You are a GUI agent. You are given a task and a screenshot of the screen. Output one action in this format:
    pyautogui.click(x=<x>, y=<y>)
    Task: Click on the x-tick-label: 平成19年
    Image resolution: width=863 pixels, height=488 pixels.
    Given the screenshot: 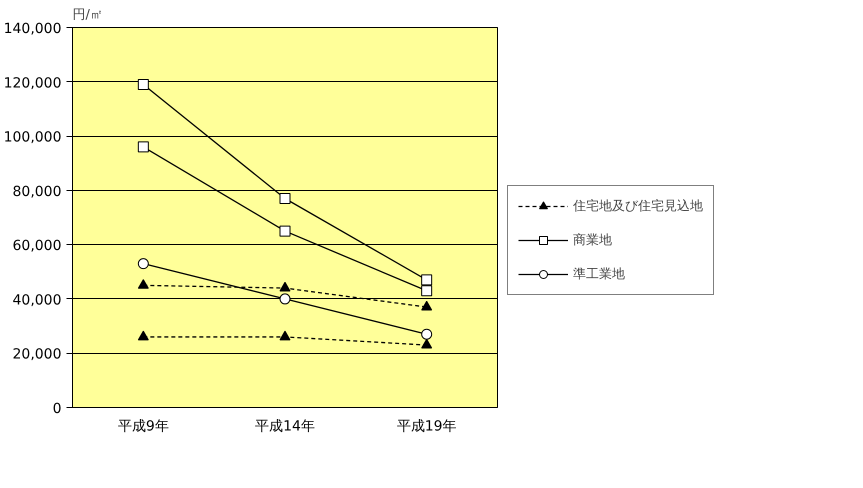 What is the action you would take?
    pyautogui.click(x=426, y=426)
    